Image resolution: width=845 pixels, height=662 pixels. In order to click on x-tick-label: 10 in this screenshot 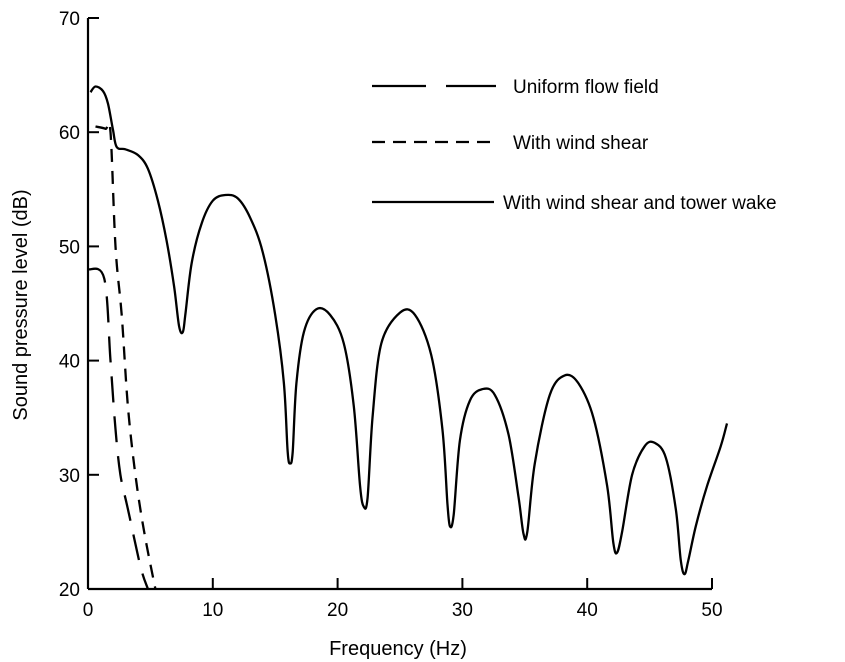, I will do `click(212, 610)`.